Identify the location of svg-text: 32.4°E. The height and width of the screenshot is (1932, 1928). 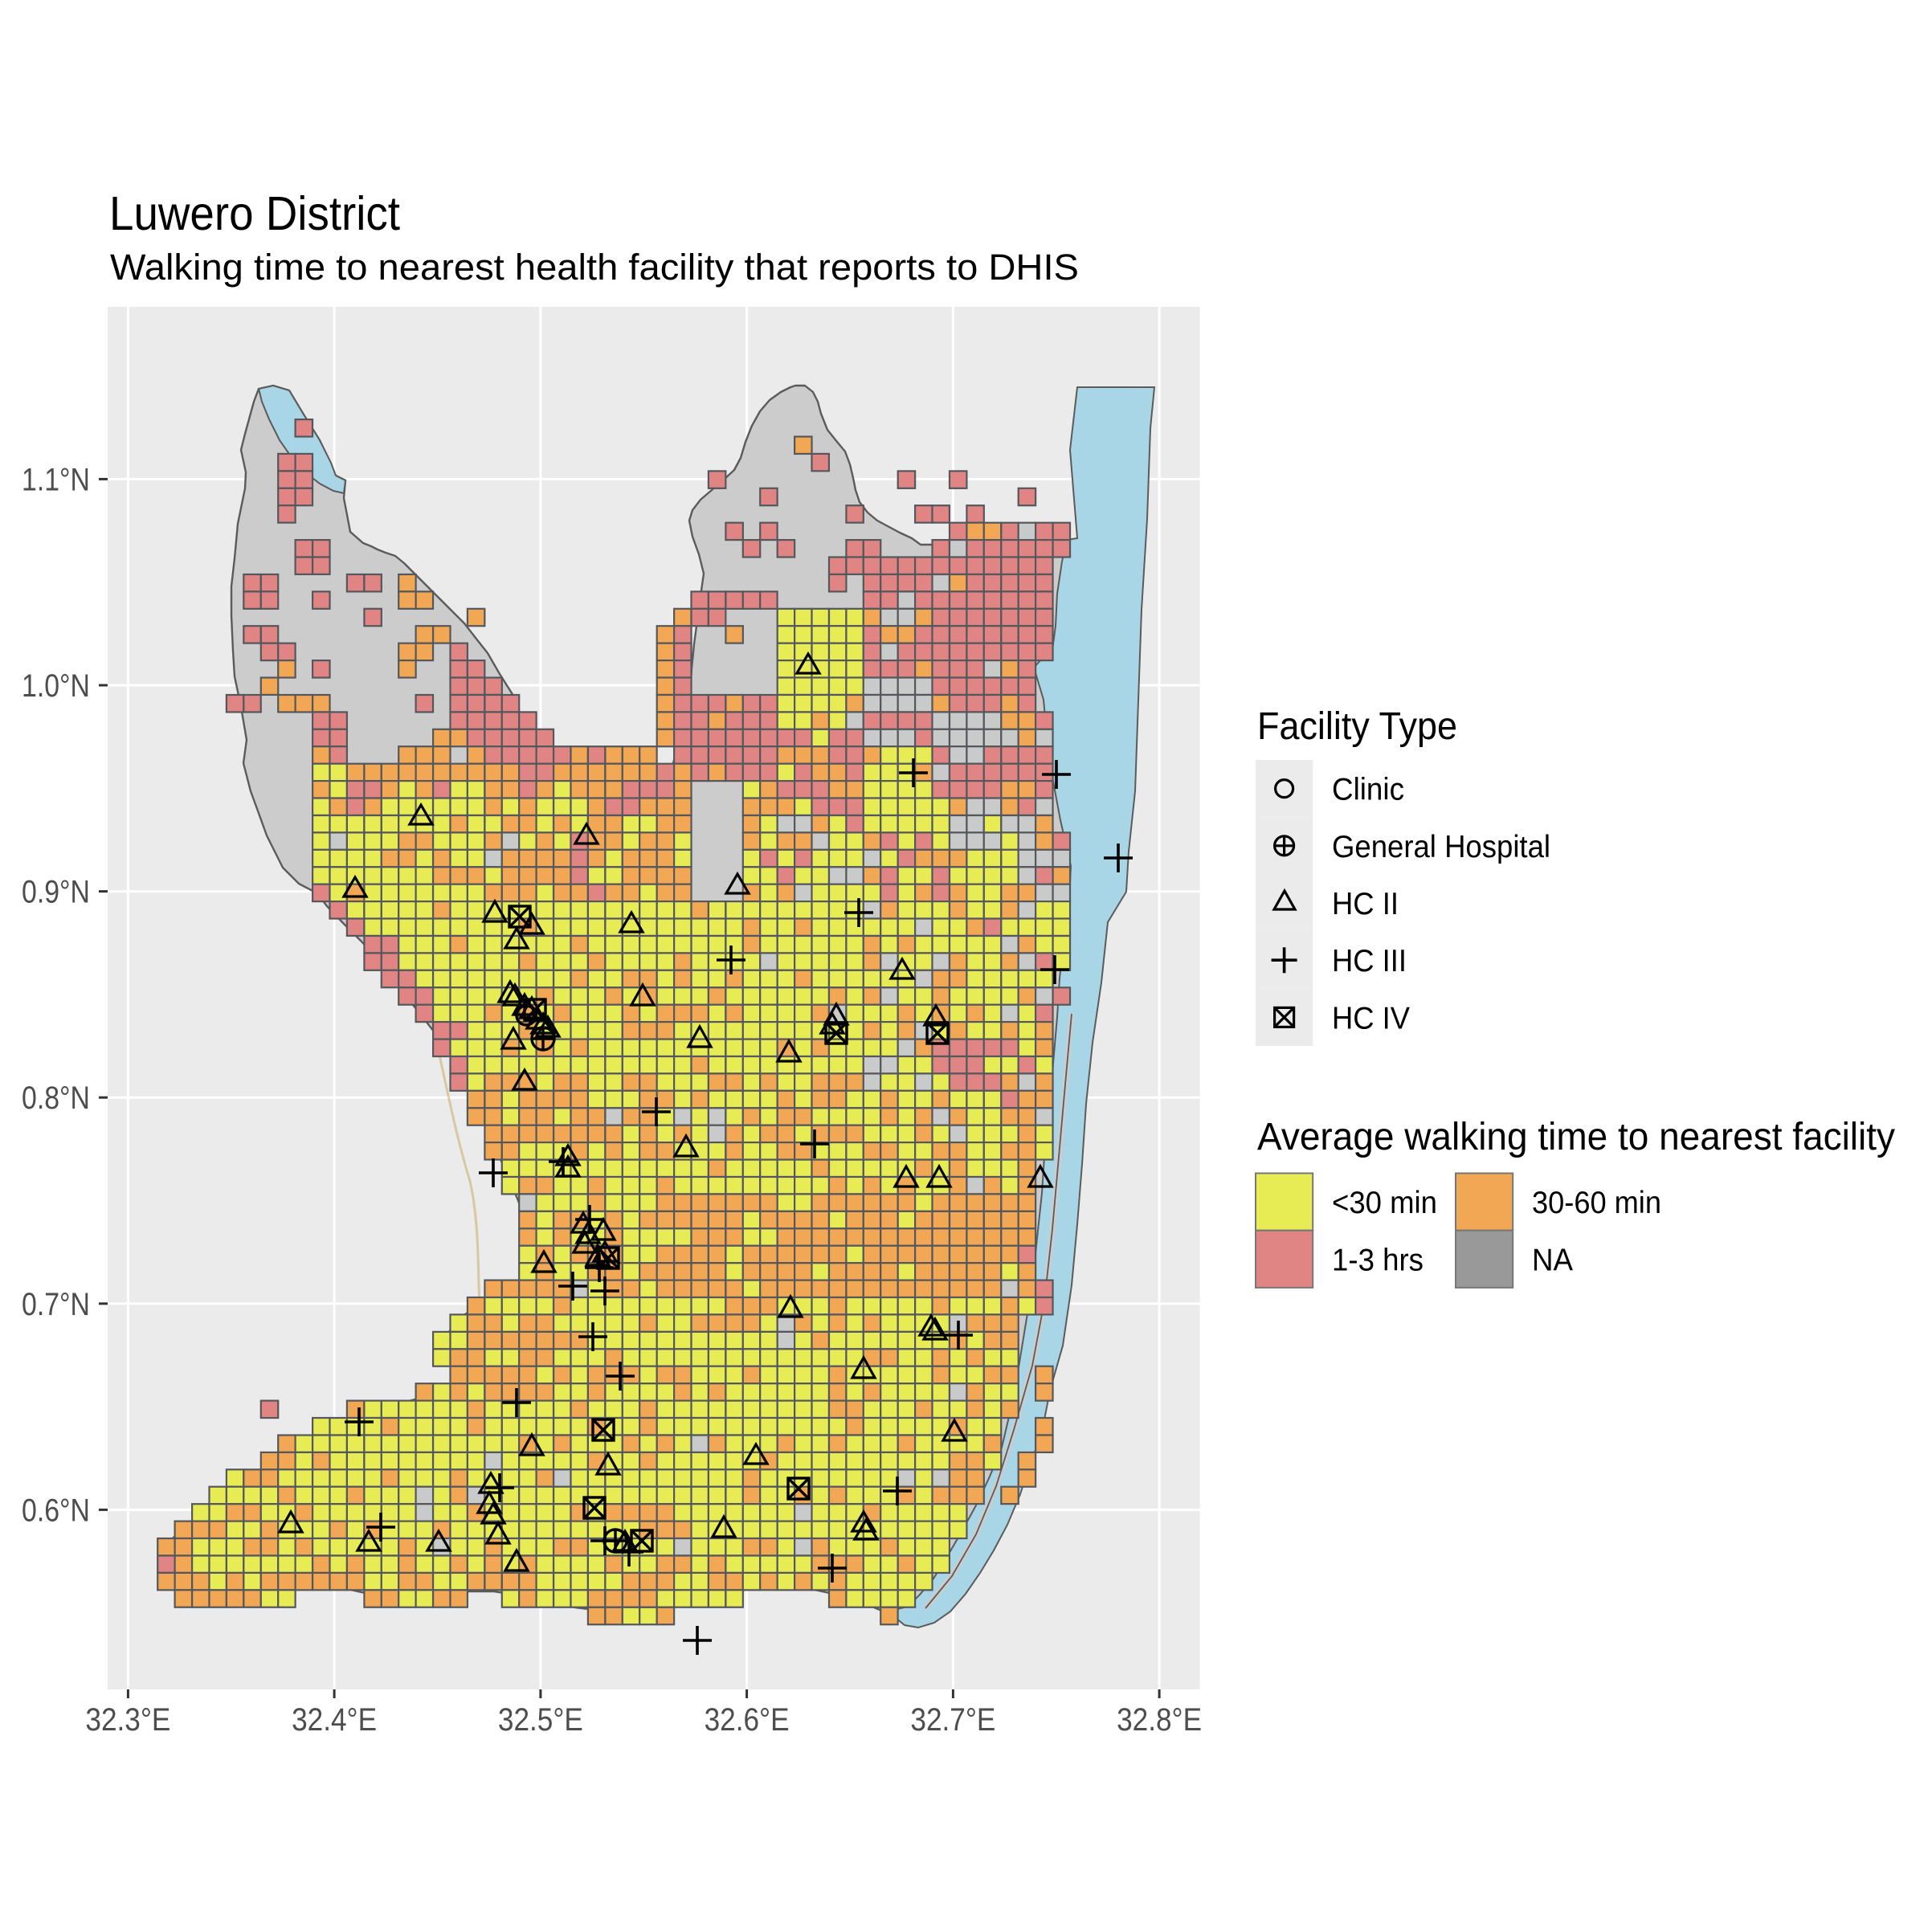
(334, 1720).